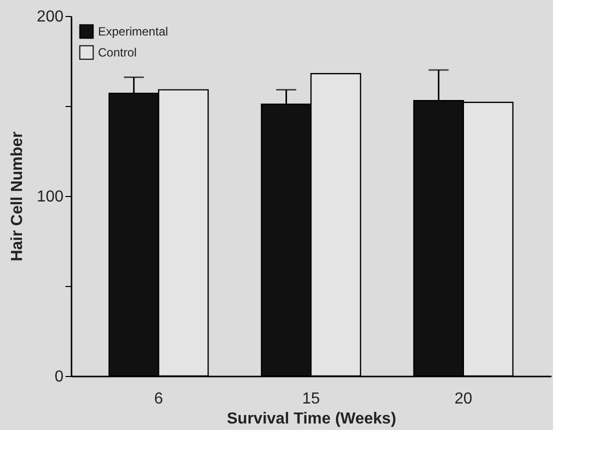 Image resolution: width=606 pixels, height=453 pixels. I want to click on x-axis-title: Survival Time (Weeks), so click(311, 419).